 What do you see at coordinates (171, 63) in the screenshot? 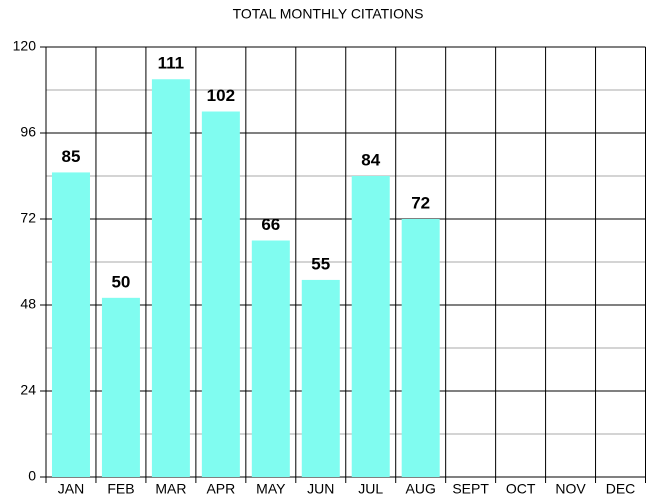
I see `data-label: 111` at bounding box center [171, 63].